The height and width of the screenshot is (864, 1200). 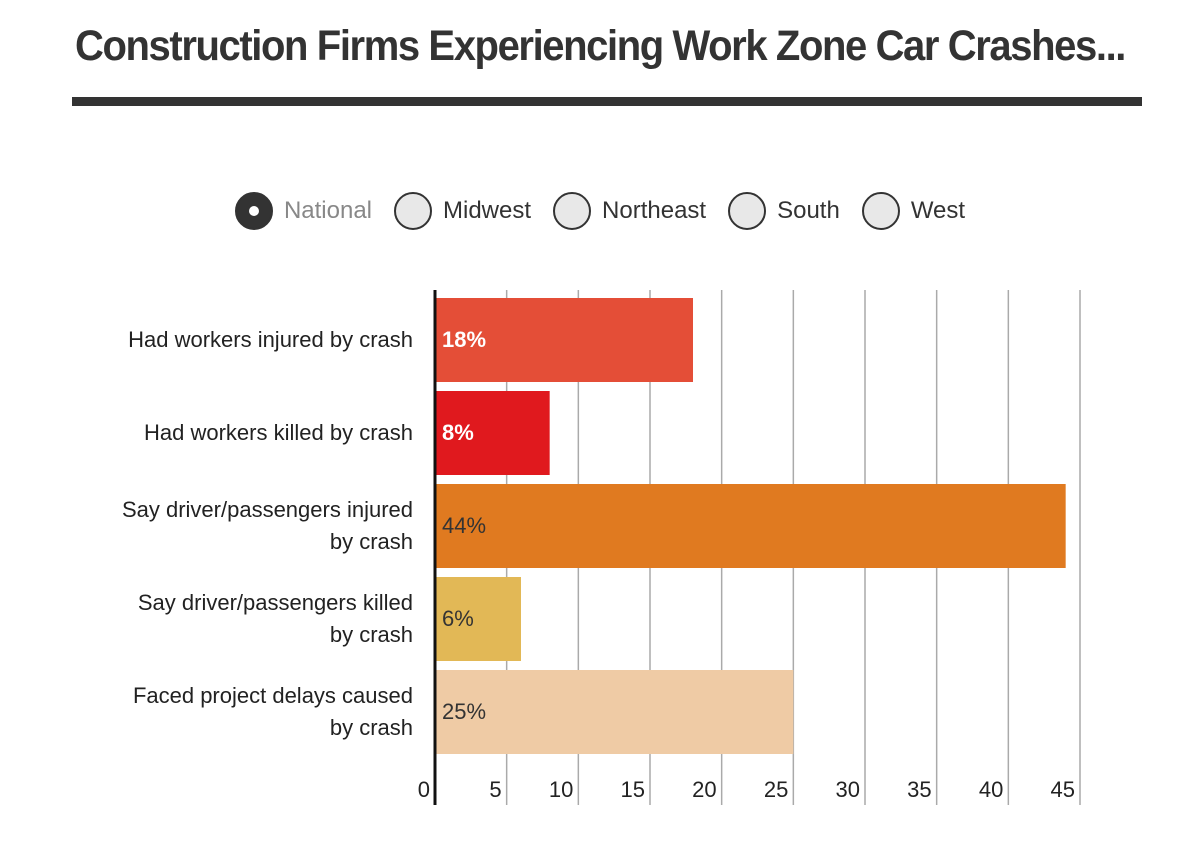 What do you see at coordinates (487, 210) in the screenshot?
I see `radio-label: Midwest` at bounding box center [487, 210].